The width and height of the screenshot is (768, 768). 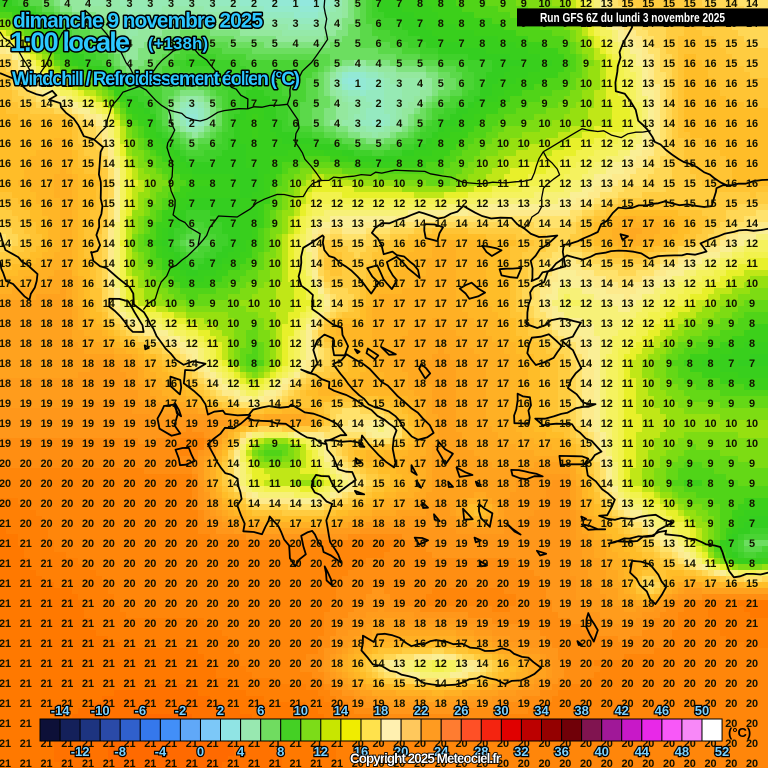 I want to click on svg-text:Run GFS 6Z du lundi 3 novembre: Run GFS 6Z du lundi 3 novembre 2025, so click(x=632, y=17).